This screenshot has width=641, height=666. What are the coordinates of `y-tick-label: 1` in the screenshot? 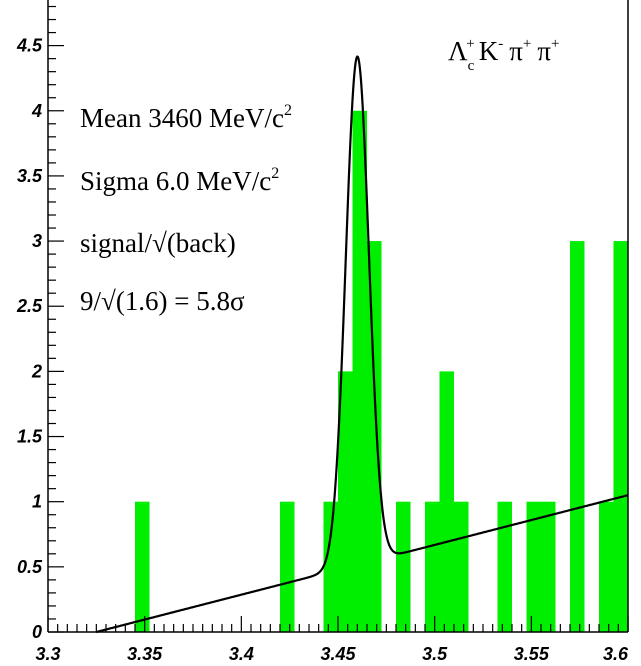 It's located at (37, 502).